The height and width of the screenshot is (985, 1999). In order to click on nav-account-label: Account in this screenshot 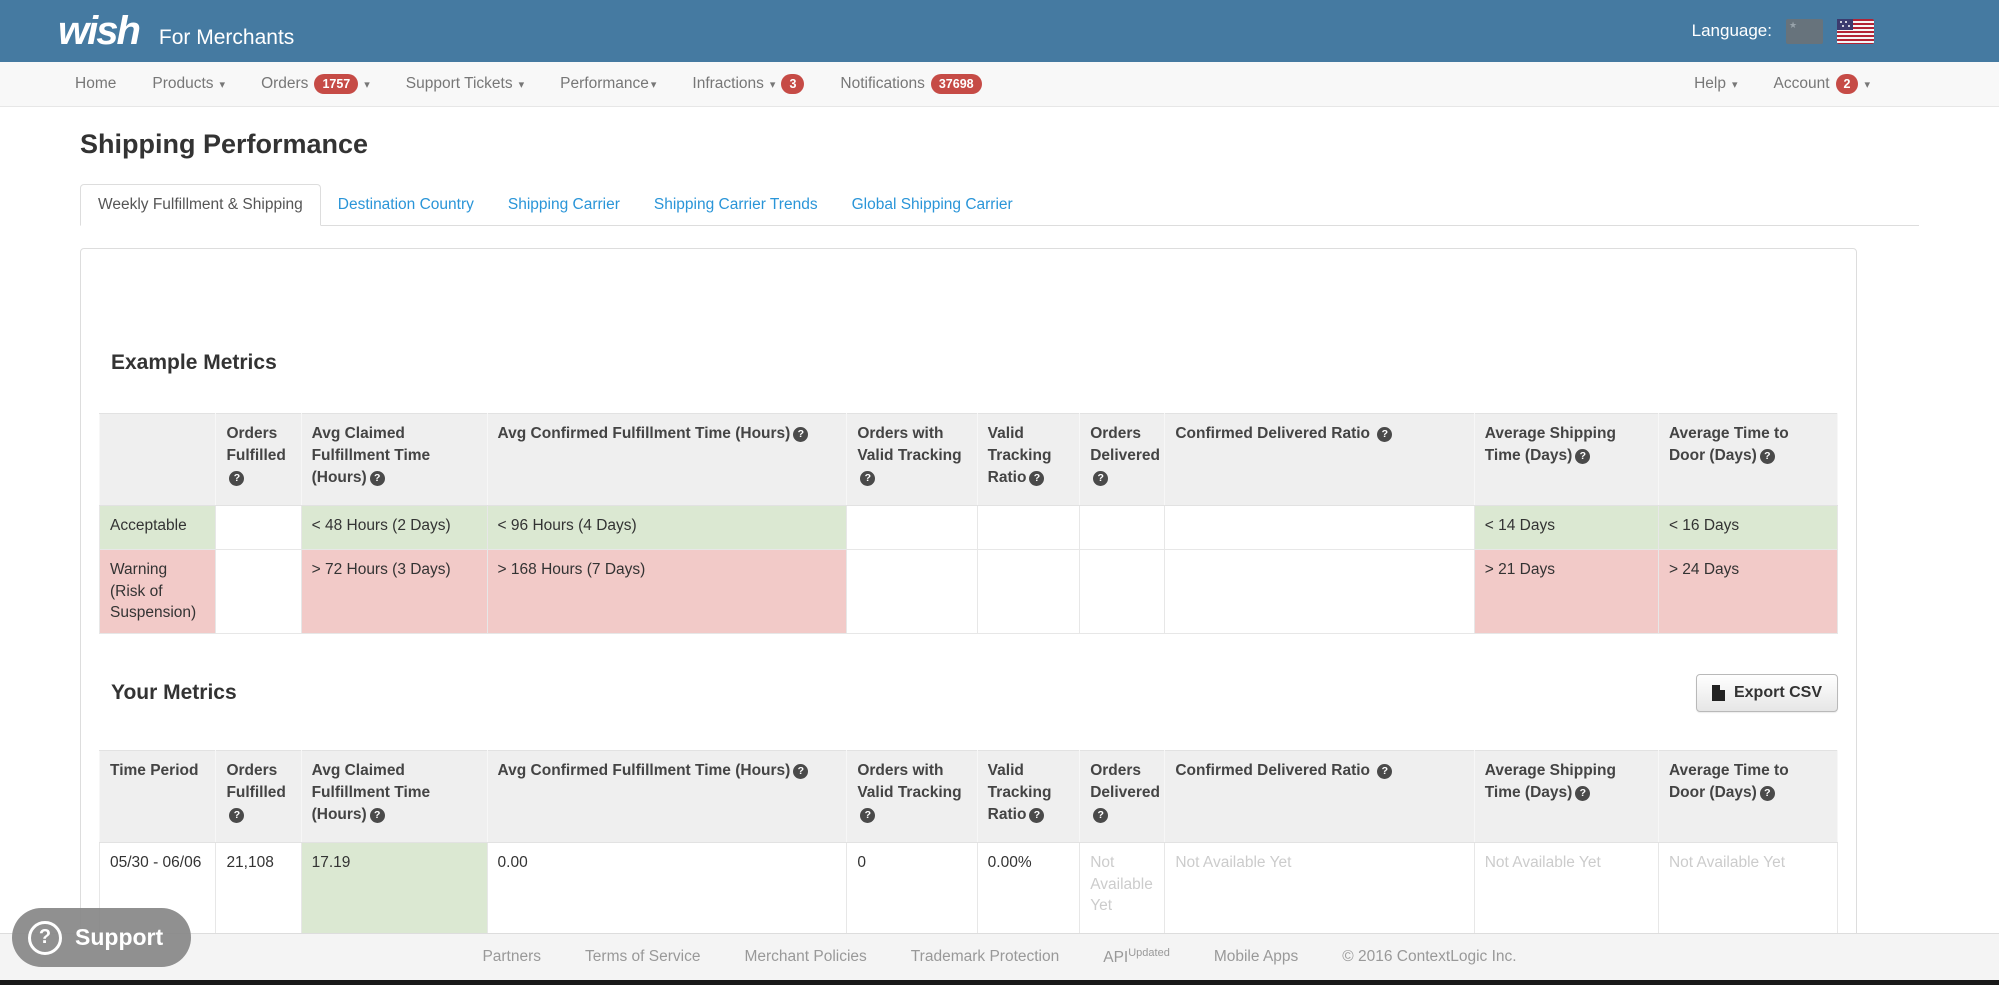, I will do `click(1801, 83)`.